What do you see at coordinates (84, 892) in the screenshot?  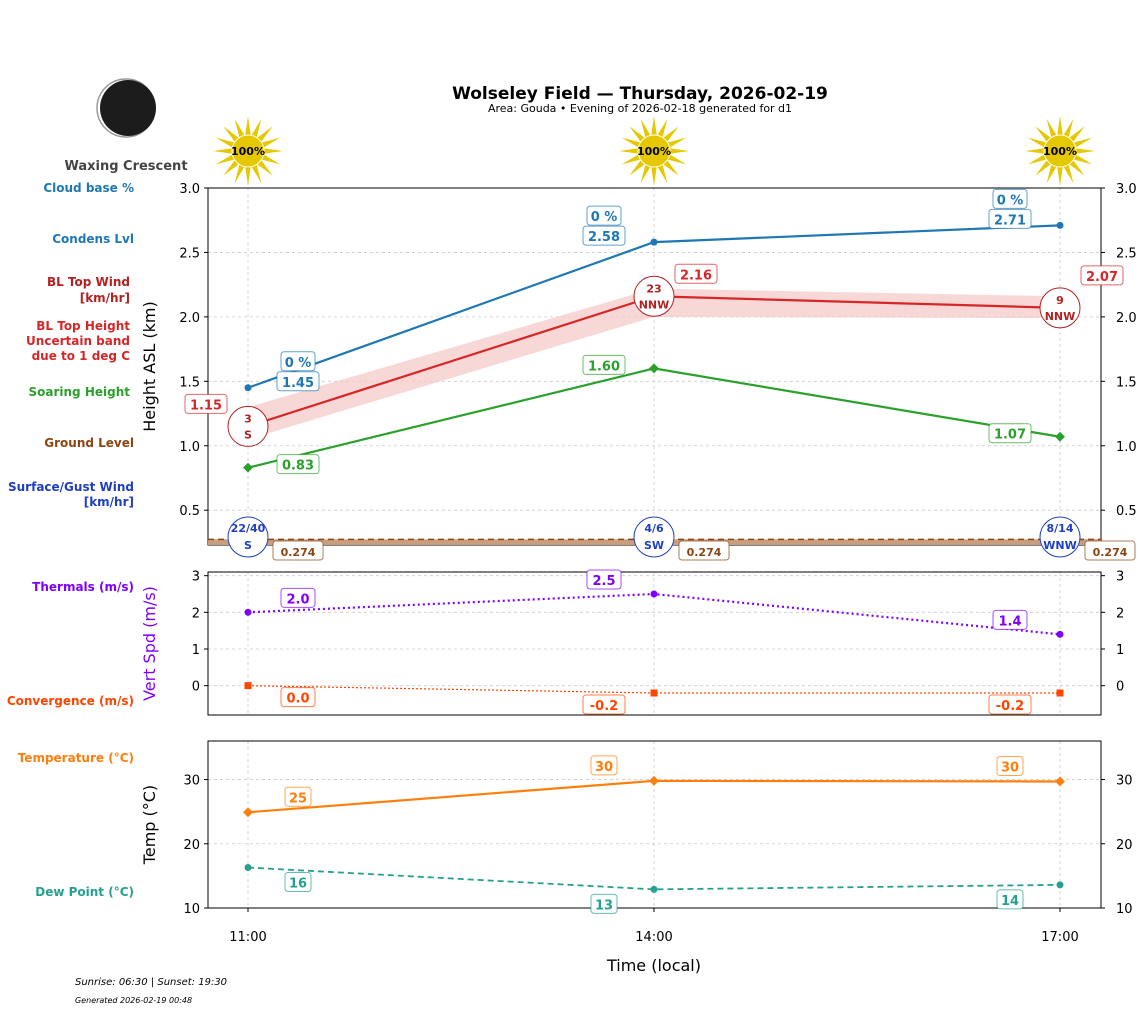 I see `label-dew-point: Dew Point (°C)` at bounding box center [84, 892].